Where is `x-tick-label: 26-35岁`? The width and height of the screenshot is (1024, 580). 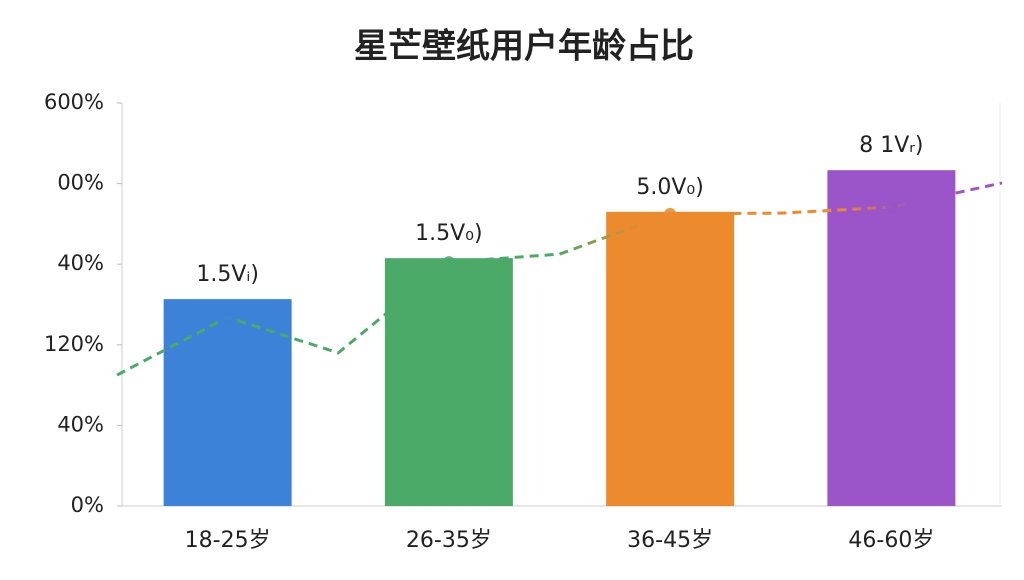 x-tick-label: 26-35岁 is located at coordinates (449, 540).